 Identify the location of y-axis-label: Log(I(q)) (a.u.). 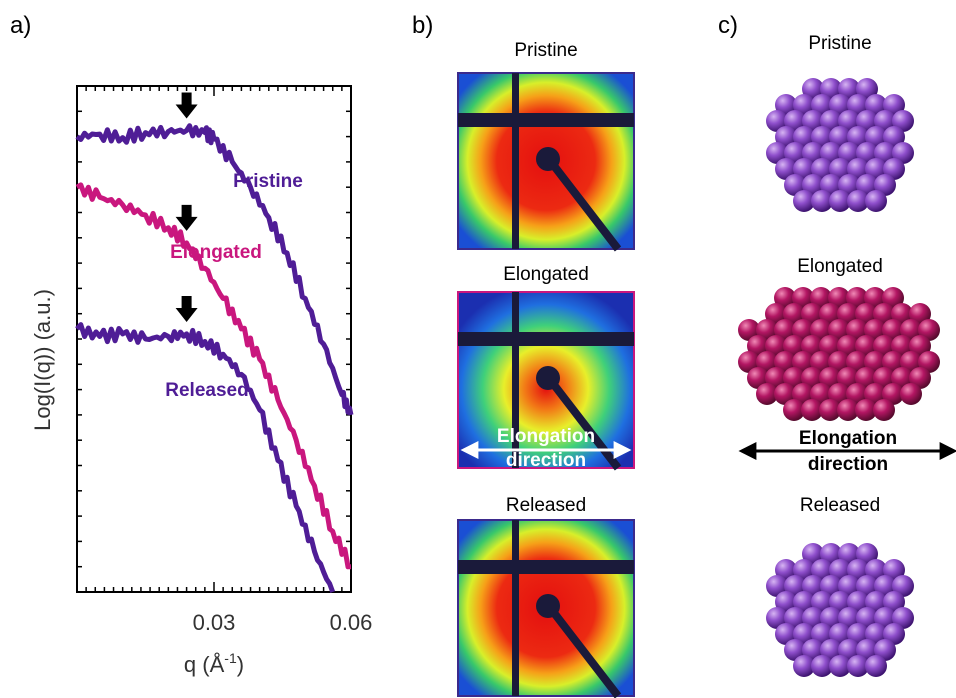
(42, 360).